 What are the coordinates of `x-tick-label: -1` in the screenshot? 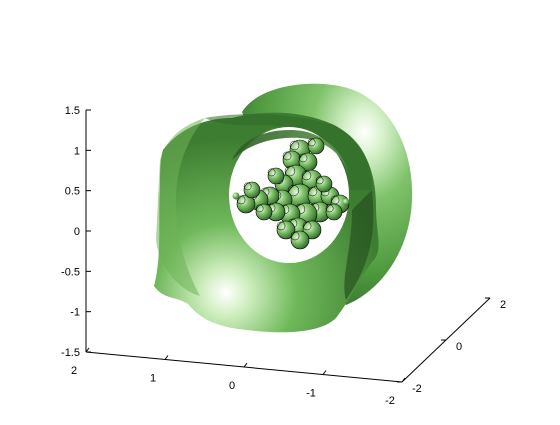 It's located at (311, 394).